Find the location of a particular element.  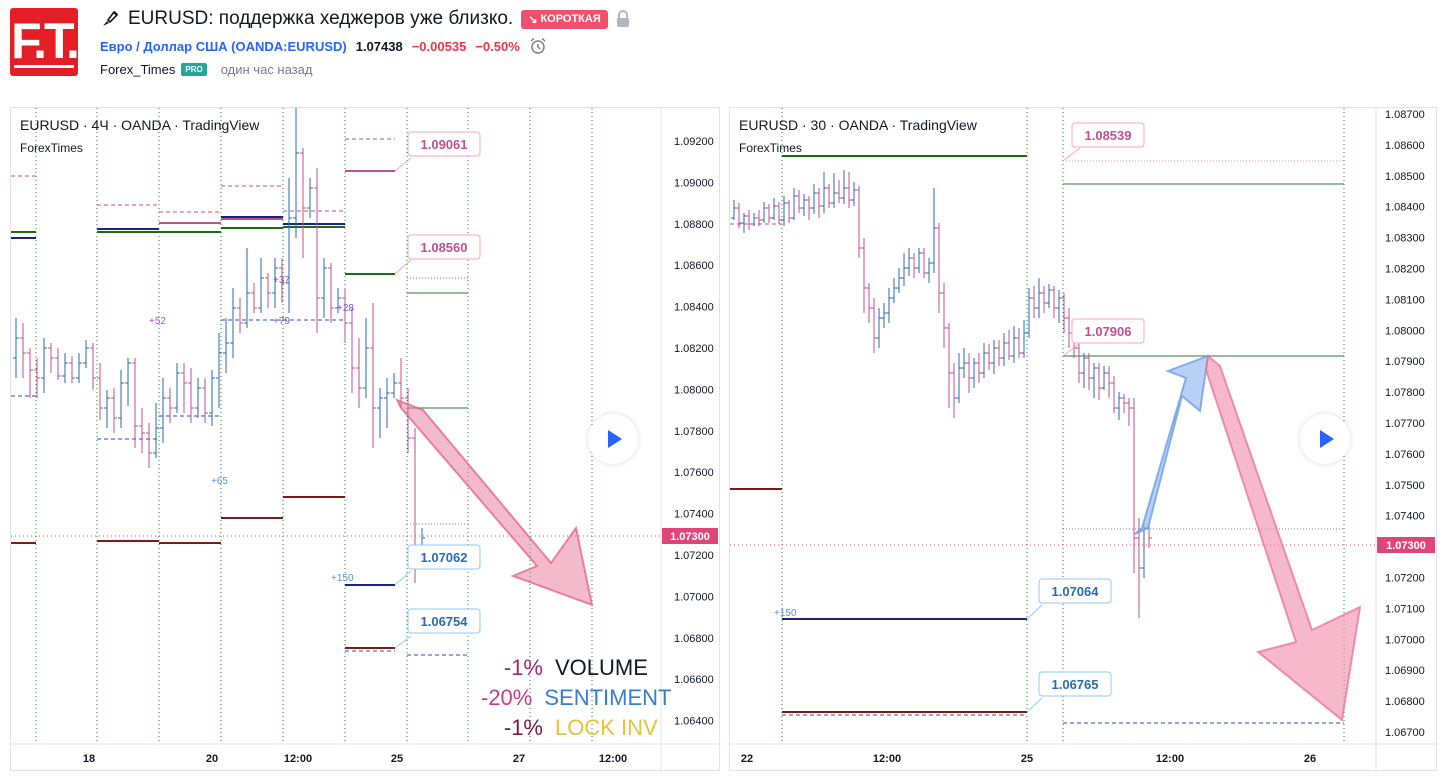

callout-1: 1.09061 is located at coordinates (444, 144).